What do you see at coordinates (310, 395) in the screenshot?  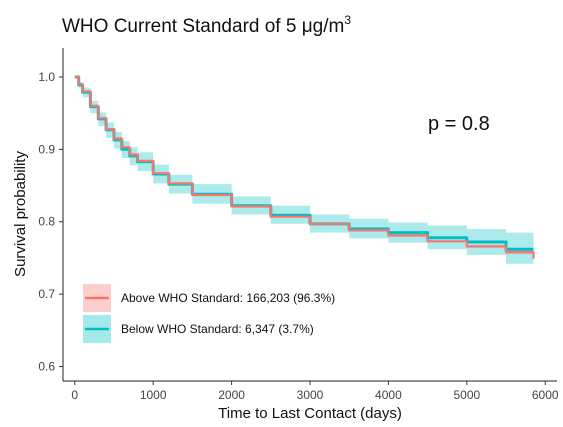 I see `x-tick-label: 3000` at bounding box center [310, 395].